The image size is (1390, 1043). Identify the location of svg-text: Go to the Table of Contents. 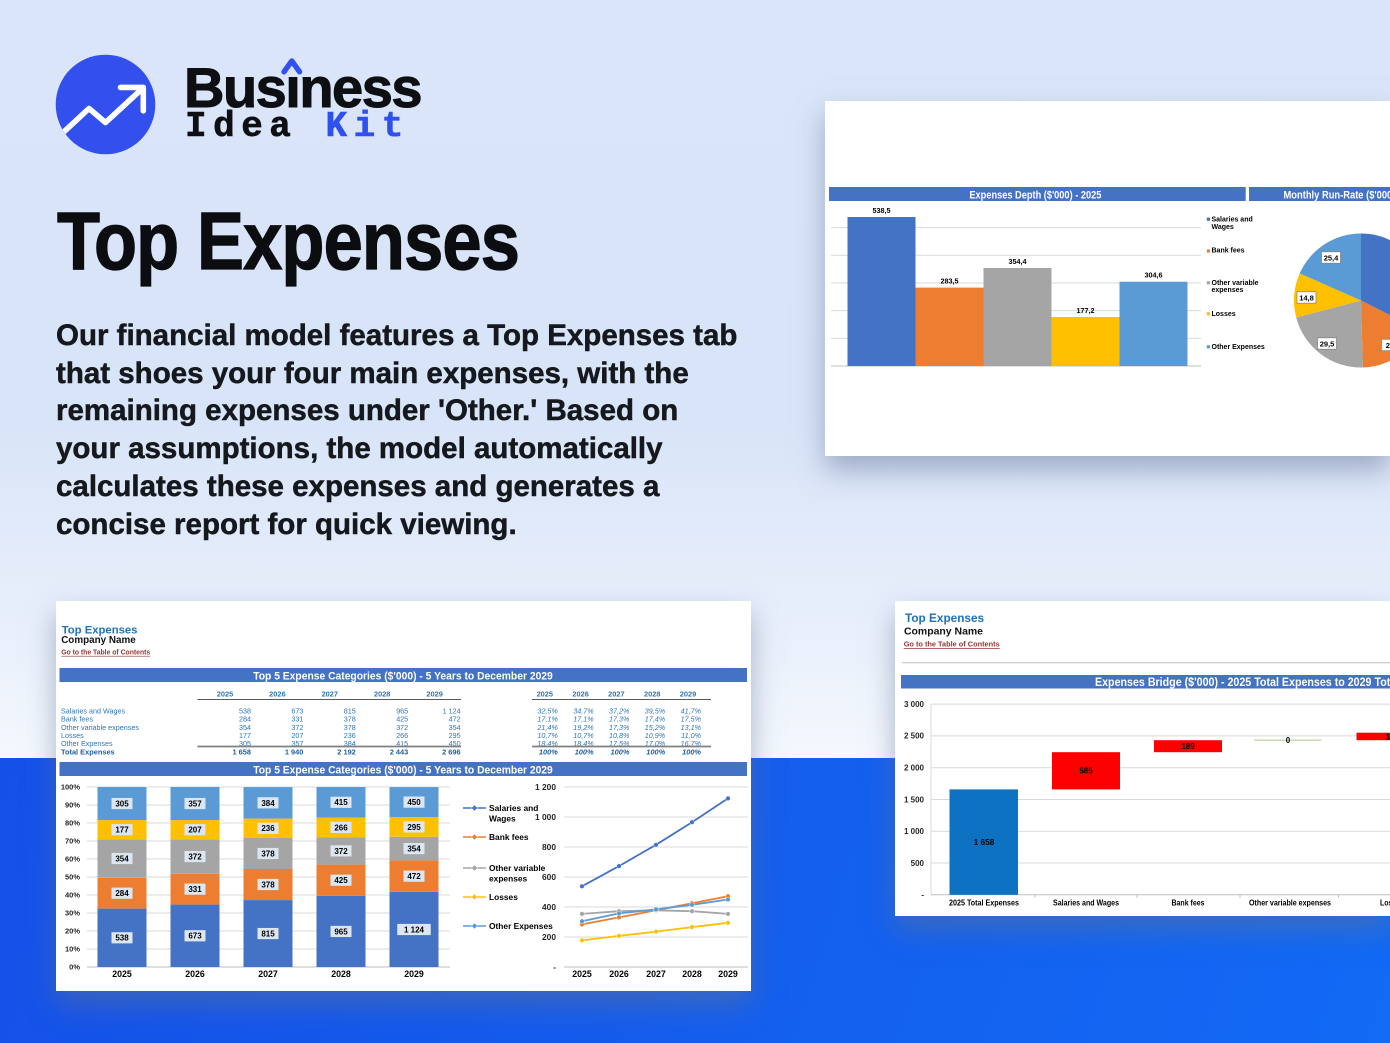
(952, 644).